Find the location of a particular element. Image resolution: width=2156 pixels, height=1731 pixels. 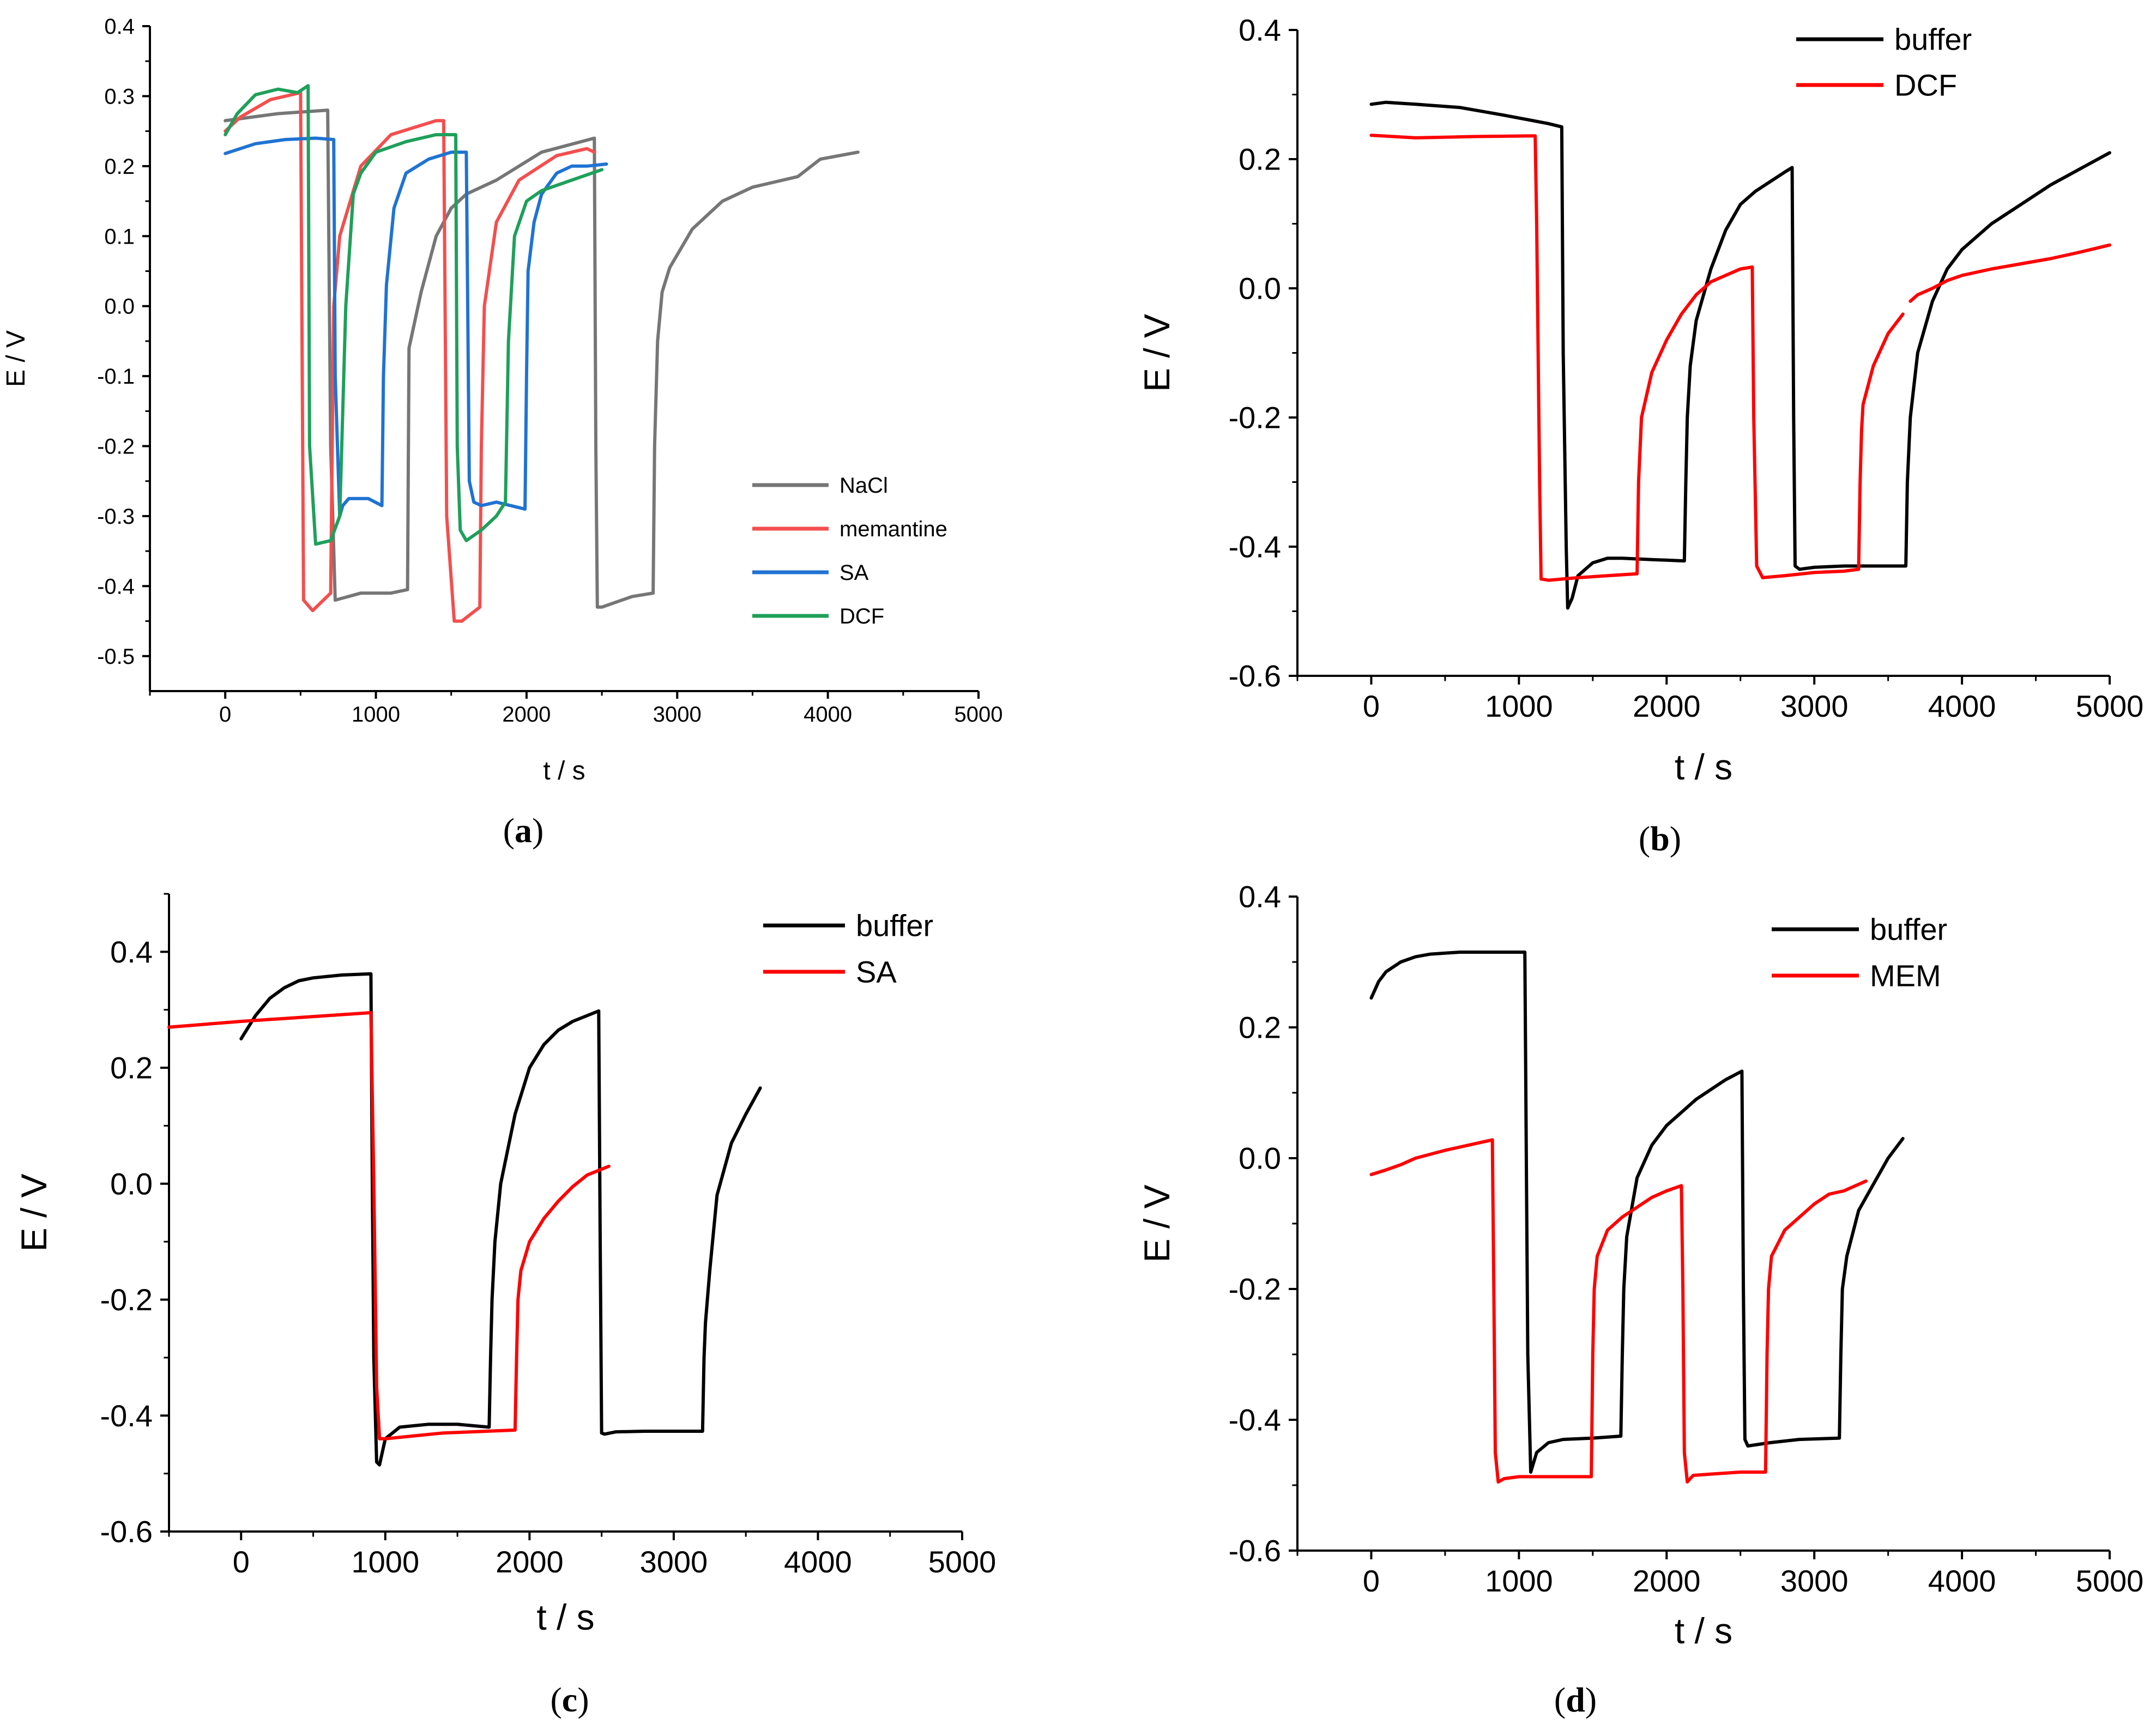

panel-caption: (c) is located at coordinates (570, 1699).